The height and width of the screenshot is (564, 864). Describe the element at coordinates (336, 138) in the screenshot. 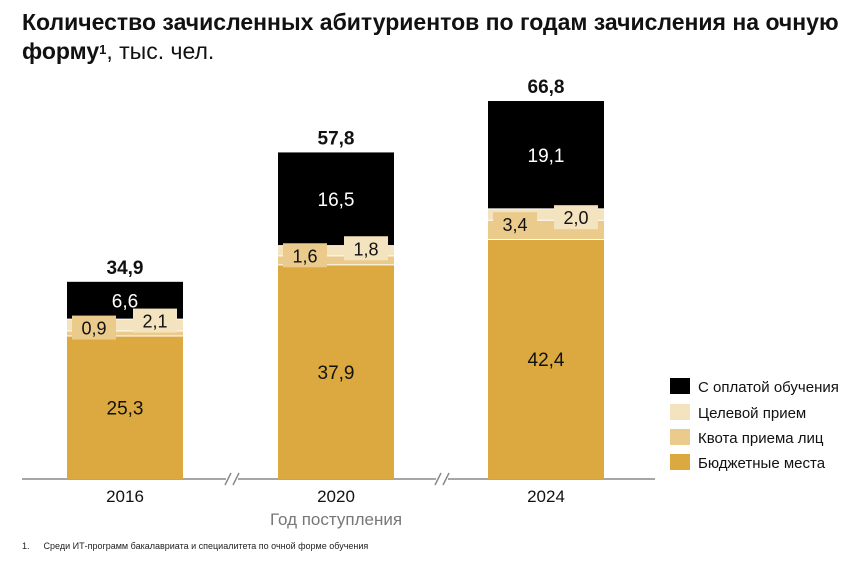

I see `total-label-2020: 57,8` at that location.